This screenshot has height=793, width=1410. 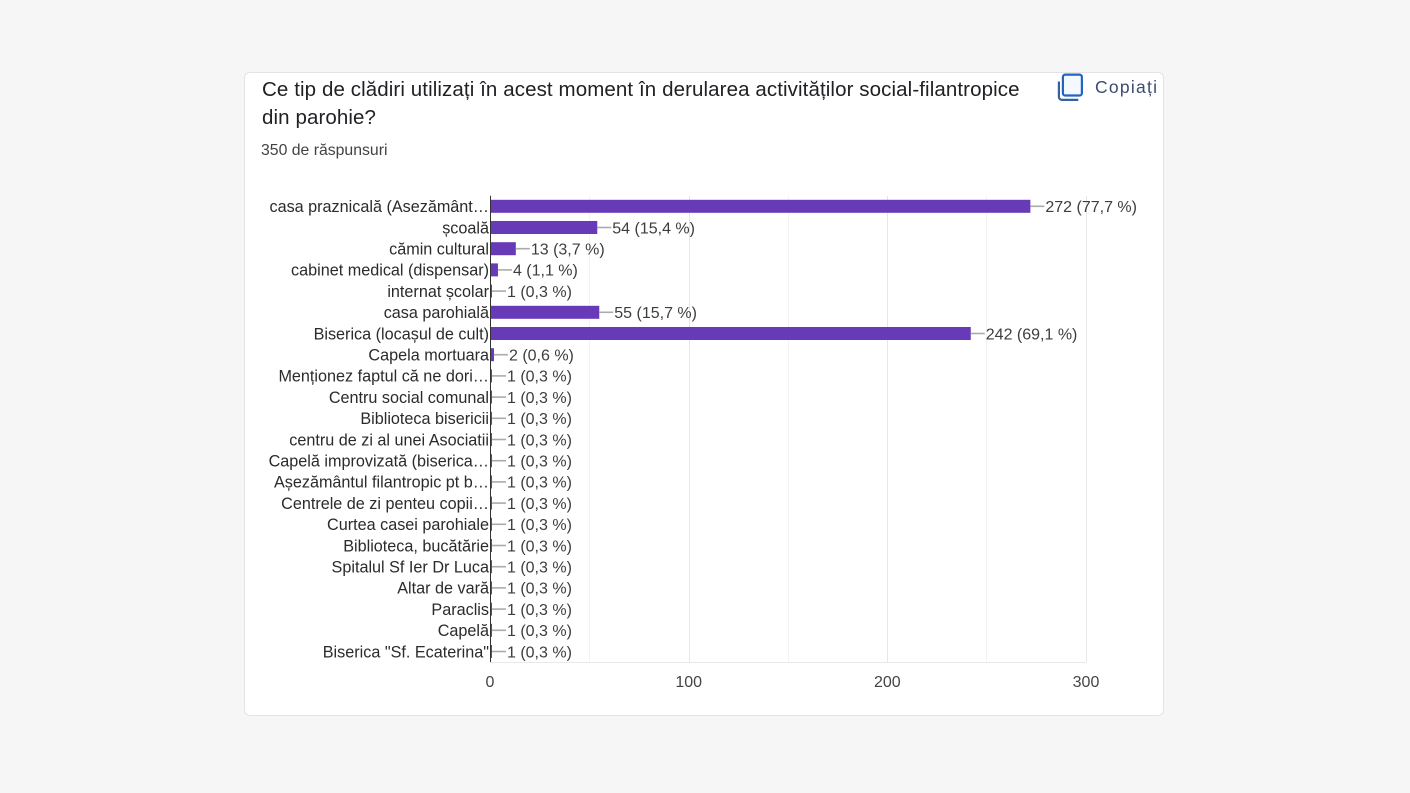 What do you see at coordinates (443, 589) in the screenshot?
I see `svg-text: Altar de vară` at bounding box center [443, 589].